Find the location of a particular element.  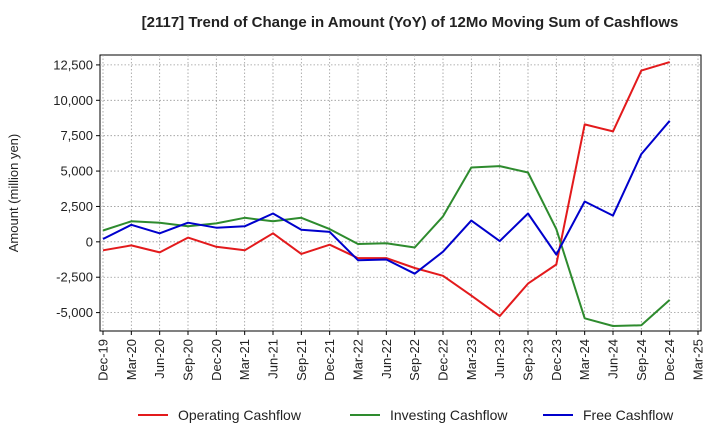

y-tick-label: 7,500 is located at coordinates (76, 135).